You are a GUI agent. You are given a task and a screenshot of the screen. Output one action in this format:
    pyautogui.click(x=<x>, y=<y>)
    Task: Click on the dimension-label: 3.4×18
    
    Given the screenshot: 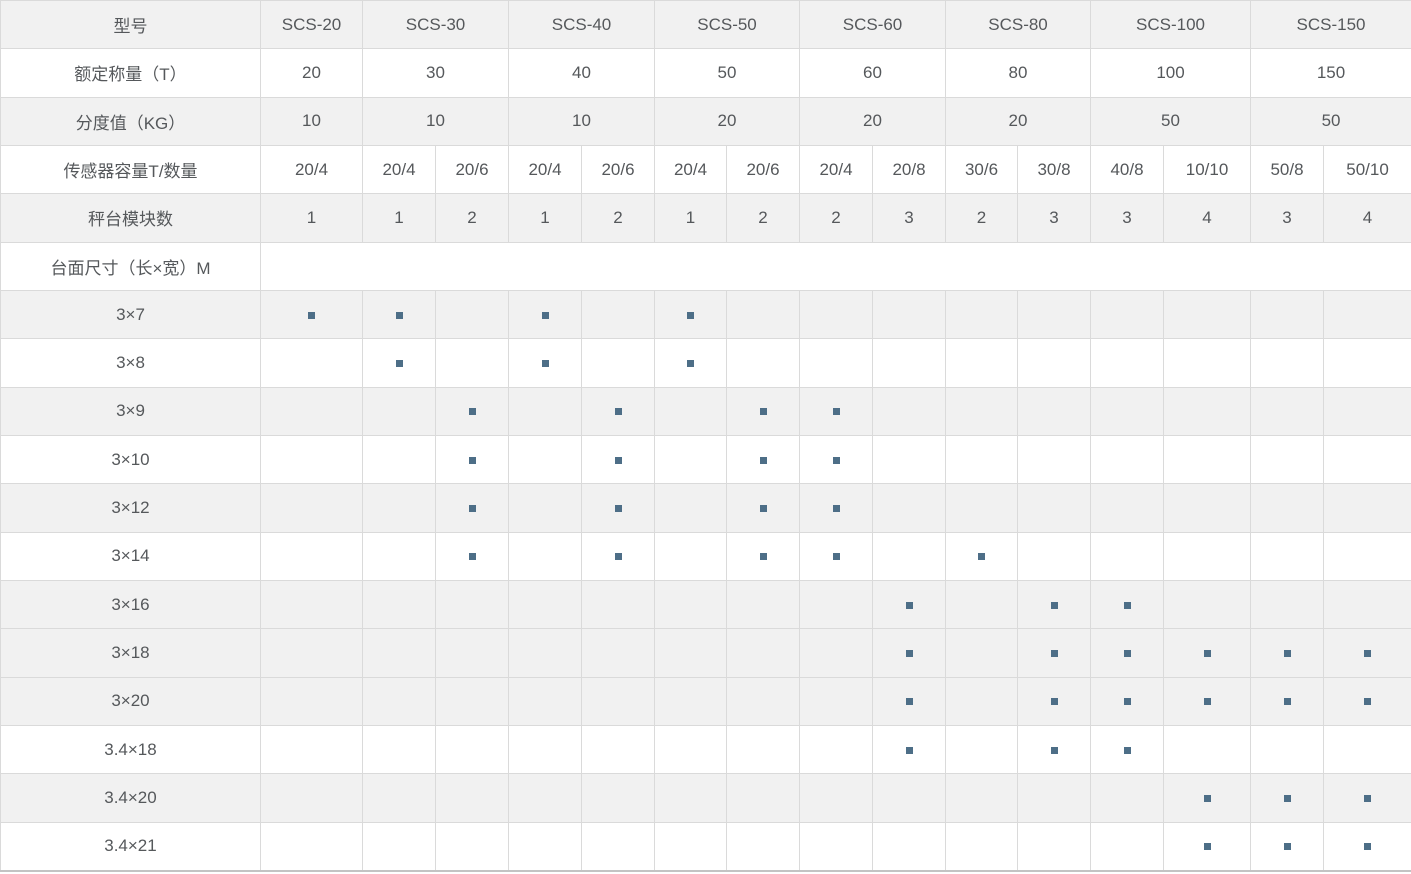 What is the action you would take?
    pyautogui.click(x=130, y=749)
    